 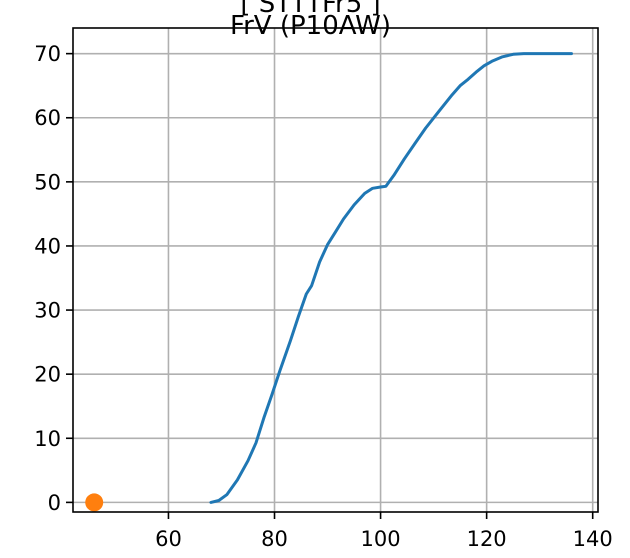 I want to click on x-tick-label: 120, so click(x=487, y=539).